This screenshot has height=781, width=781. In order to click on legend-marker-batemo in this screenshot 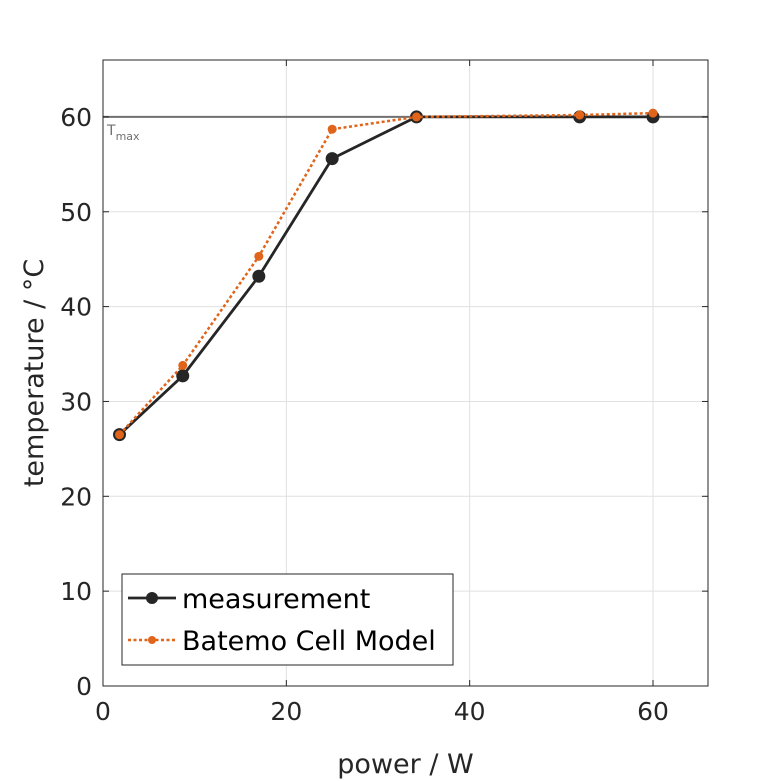, I will do `click(152, 640)`.